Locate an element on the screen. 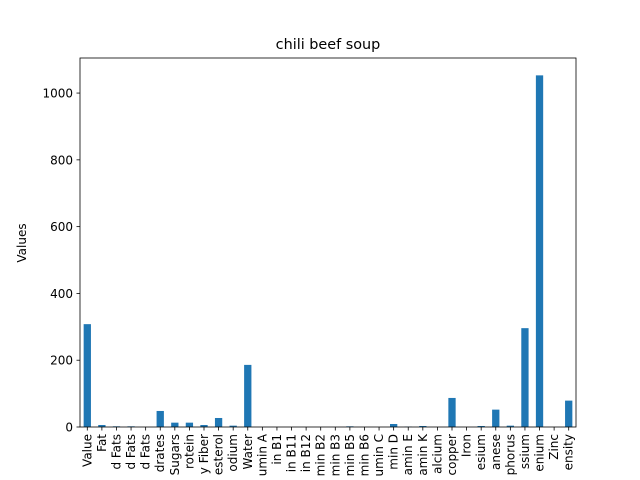  chart-title: chili beef soup is located at coordinates (328, 45).